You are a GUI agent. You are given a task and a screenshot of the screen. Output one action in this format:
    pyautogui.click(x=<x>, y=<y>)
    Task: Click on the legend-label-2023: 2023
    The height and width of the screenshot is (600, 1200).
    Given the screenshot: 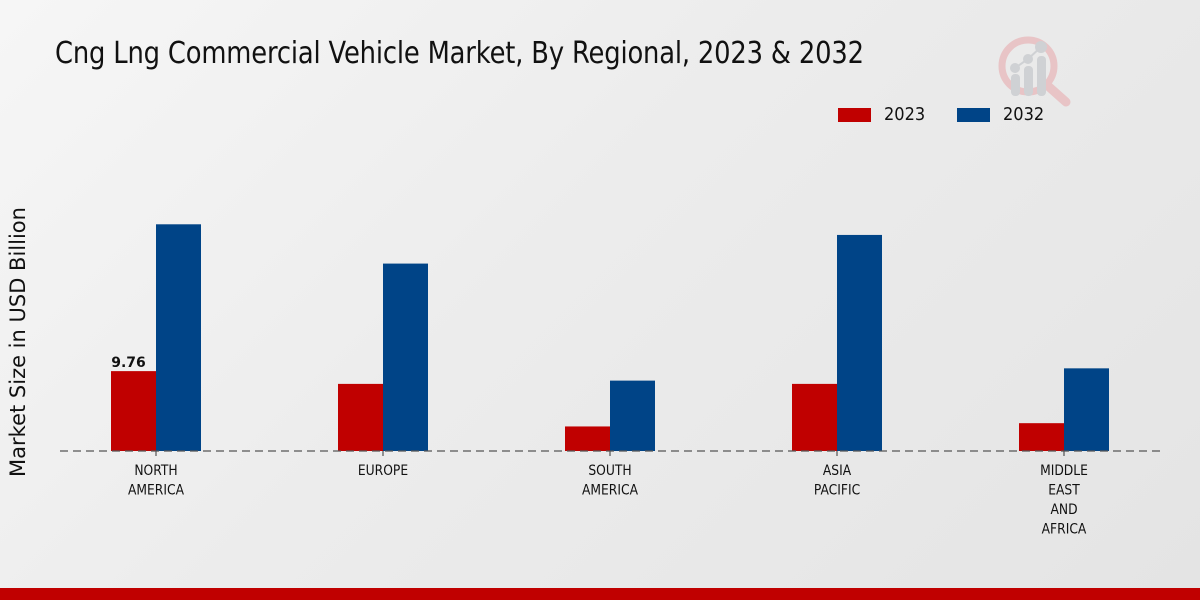 What is the action you would take?
    pyautogui.click(x=905, y=114)
    